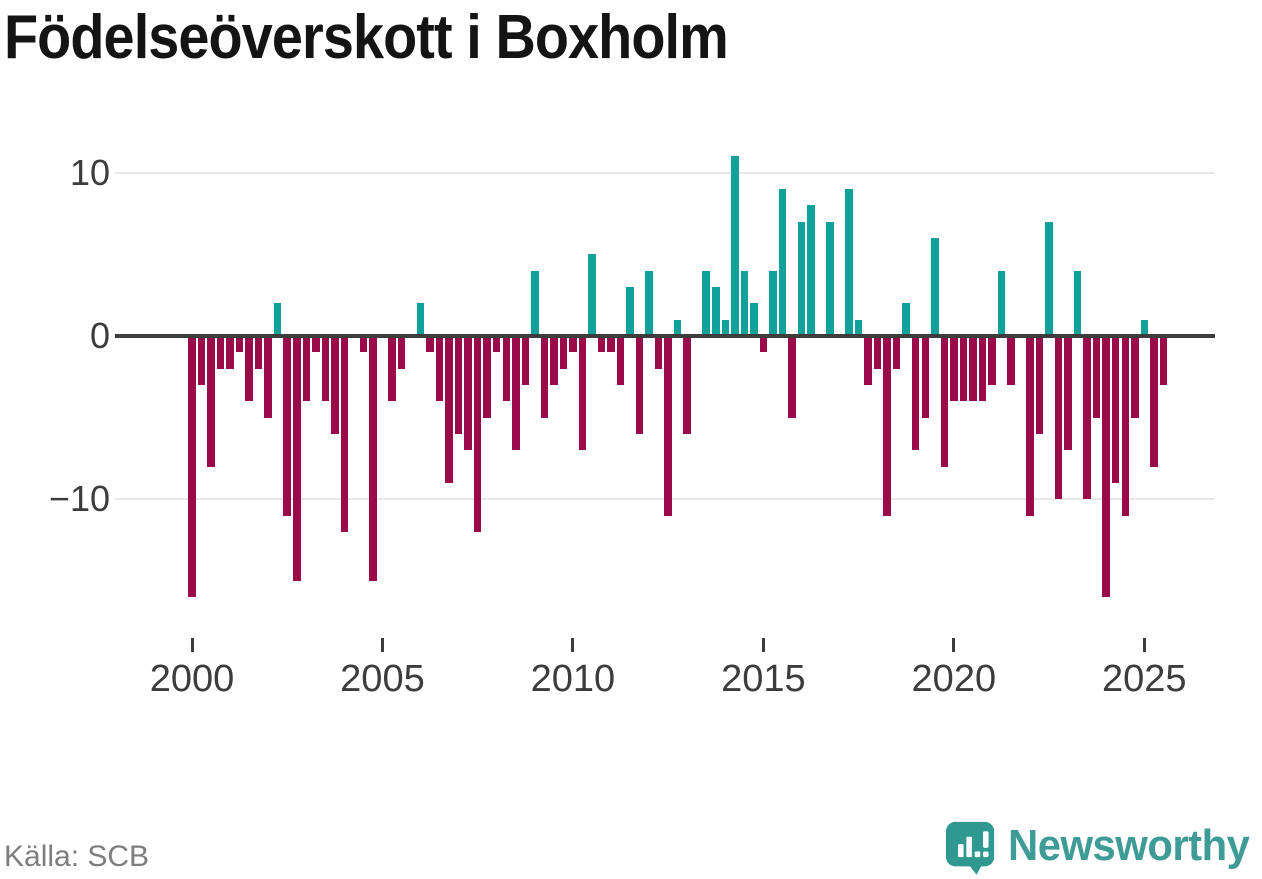  Describe the element at coordinates (192, 679) in the screenshot. I see `x-axis-label: 2000` at that location.